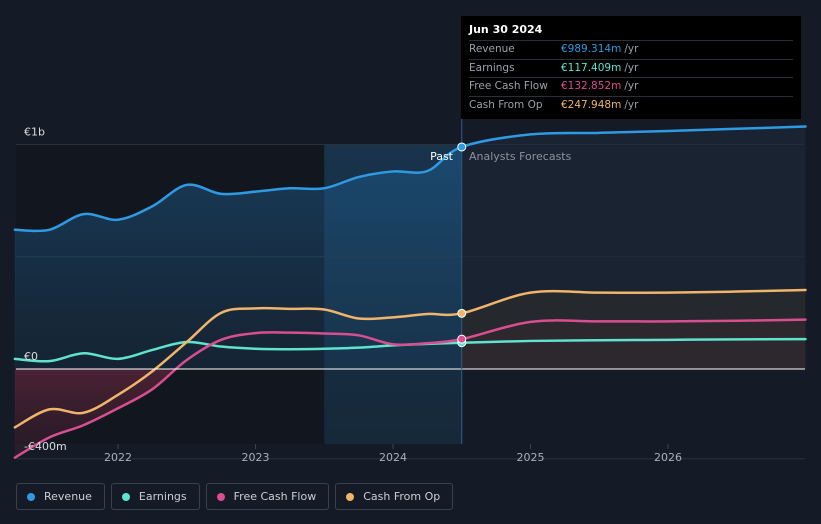 This screenshot has width=821, height=524. Describe the element at coordinates (442, 156) in the screenshot. I see `past-label: Past` at that location.